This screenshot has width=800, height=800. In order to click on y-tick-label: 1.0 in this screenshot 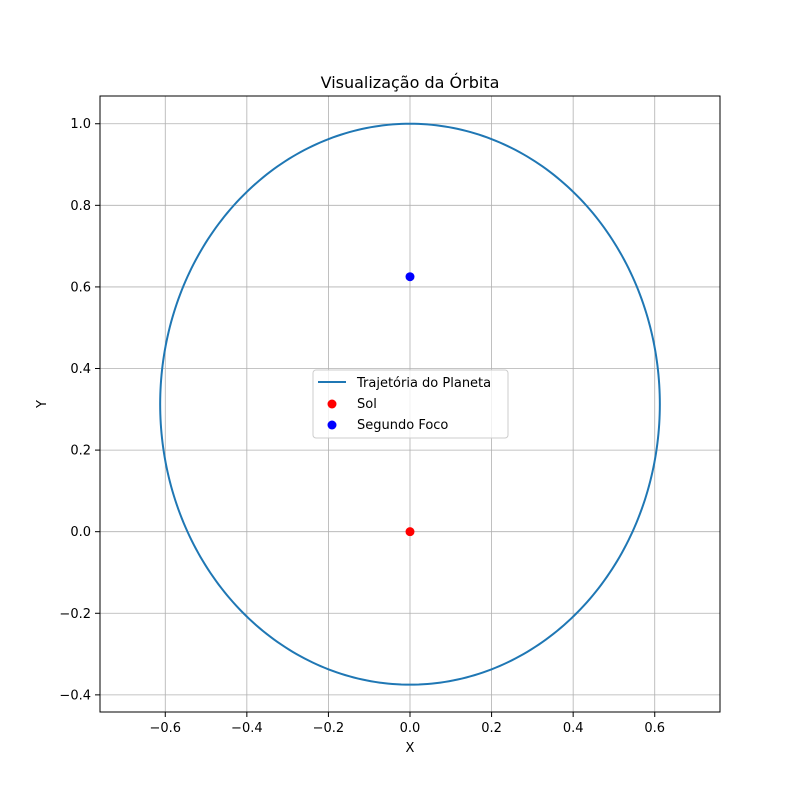, I will do `click(80, 124)`.